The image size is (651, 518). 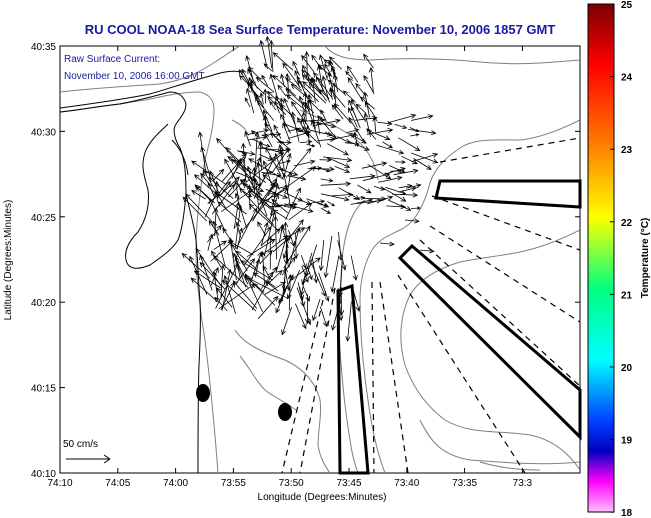 What do you see at coordinates (43, 303) in the screenshot?
I see `y-tick-label: 40:20` at bounding box center [43, 303].